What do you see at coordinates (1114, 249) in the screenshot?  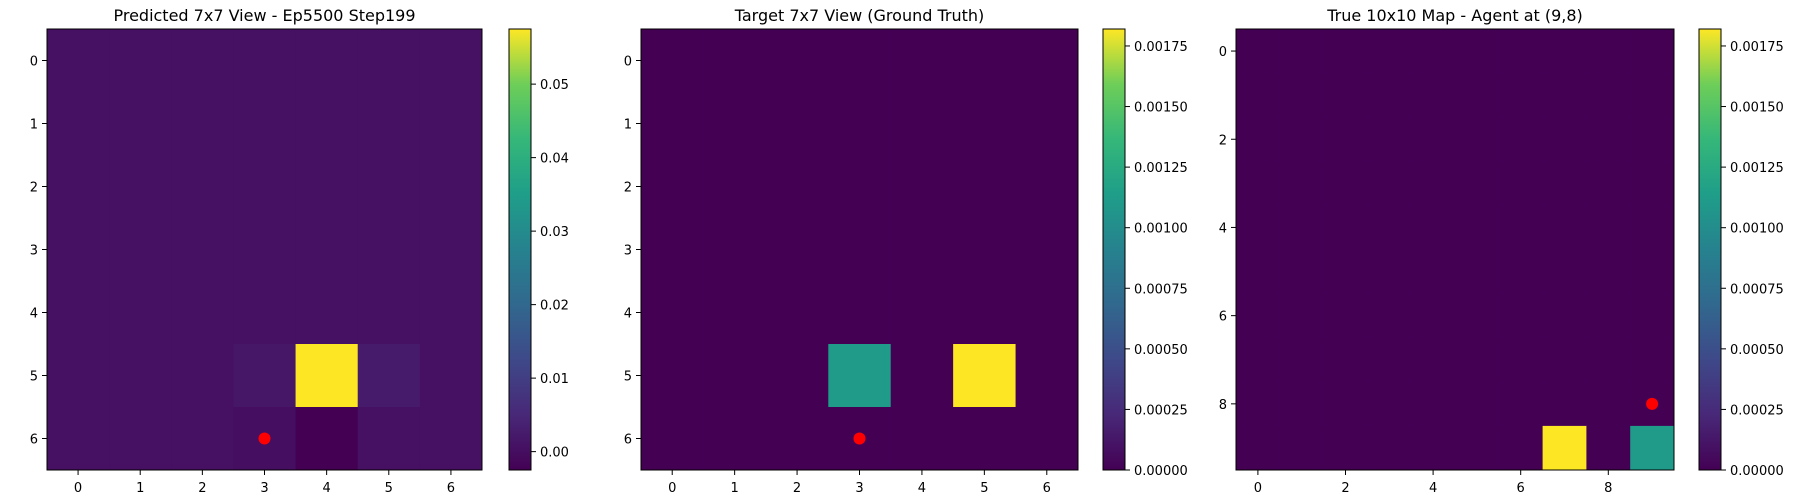 I see `colorbar` at bounding box center [1114, 249].